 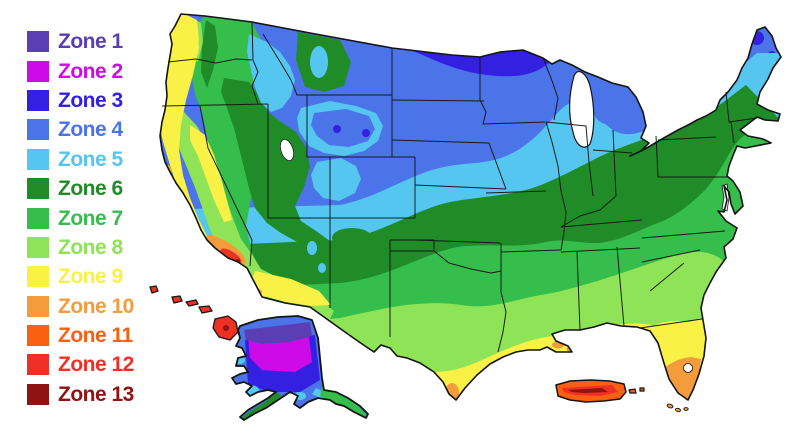 What do you see at coordinates (38, 71) in the screenshot?
I see `zone2-swatch` at bounding box center [38, 71].